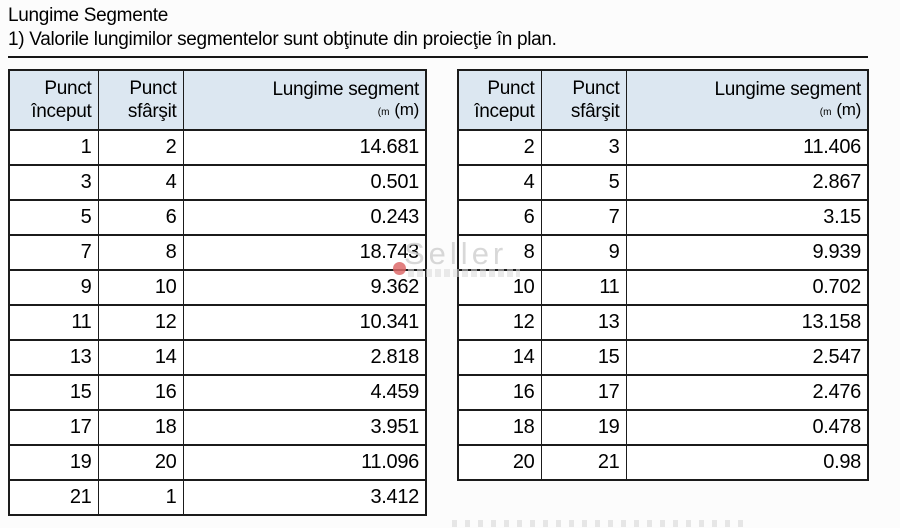 Image resolution: width=900 pixels, height=528 pixels. I want to click on table-row: 17 18 3.951, so click(217, 427).